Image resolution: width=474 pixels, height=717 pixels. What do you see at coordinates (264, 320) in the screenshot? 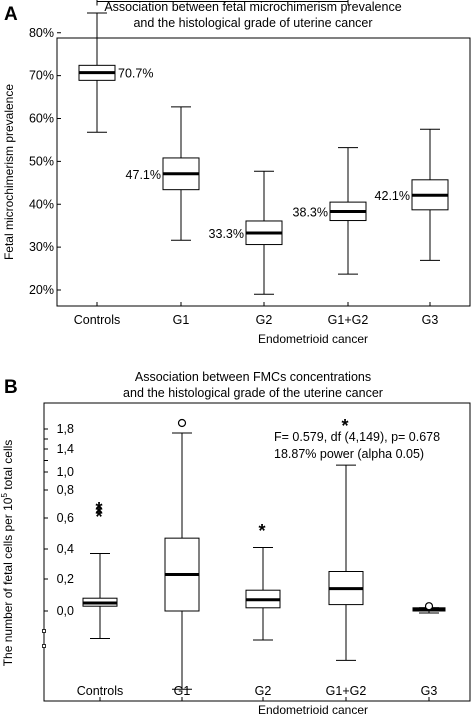
I see `panel-a-x-tick-label: G2` at bounding box center [264, 320].